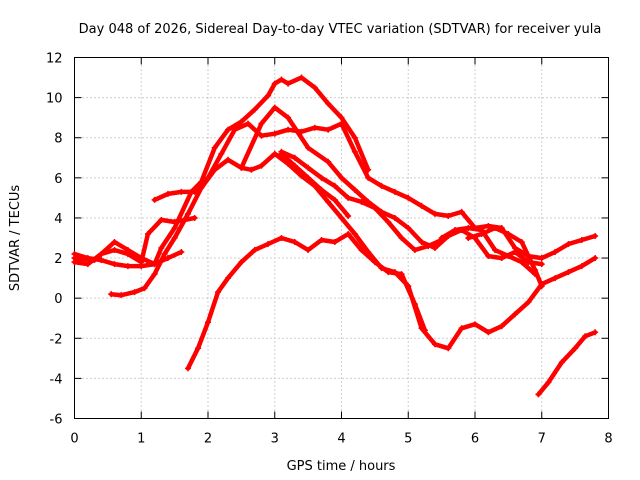  Describe the element at coordinates (141, 439) in the screenshot. I see `x-tick-label: 1` at that location.